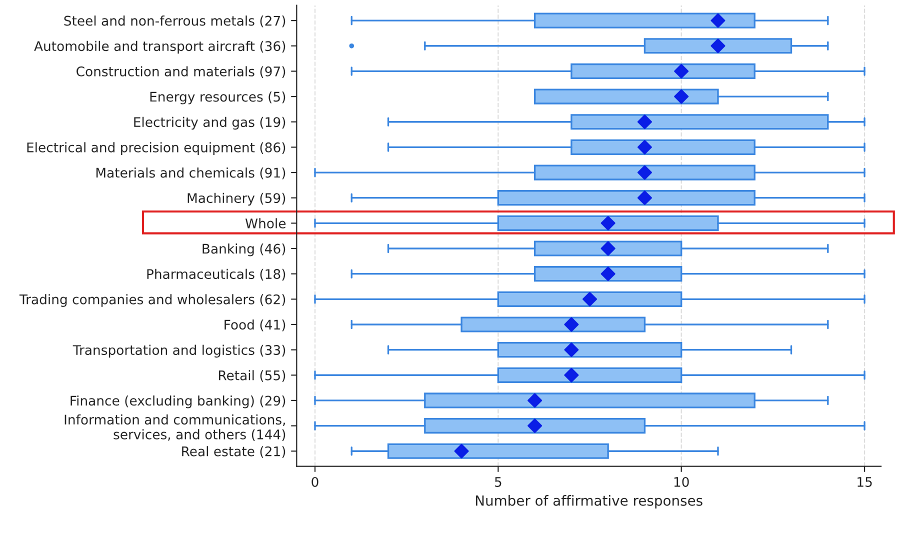  I want to click on y-tick-label: Materials and chemicals (91), so click(191, 174).